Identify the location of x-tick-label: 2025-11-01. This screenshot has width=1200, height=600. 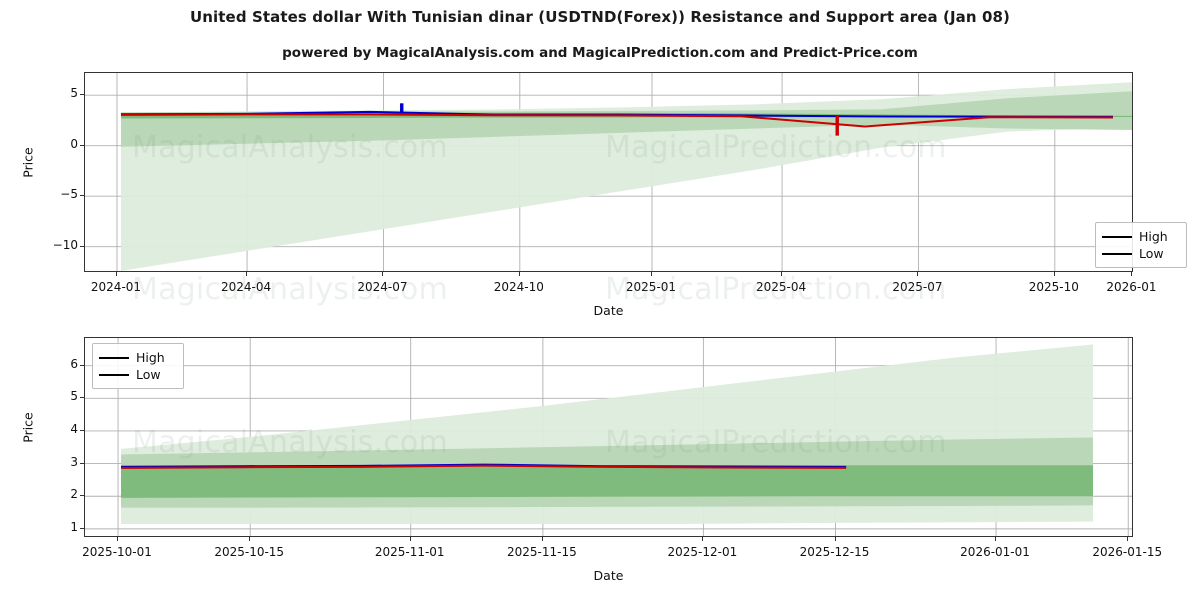
(409, 552).